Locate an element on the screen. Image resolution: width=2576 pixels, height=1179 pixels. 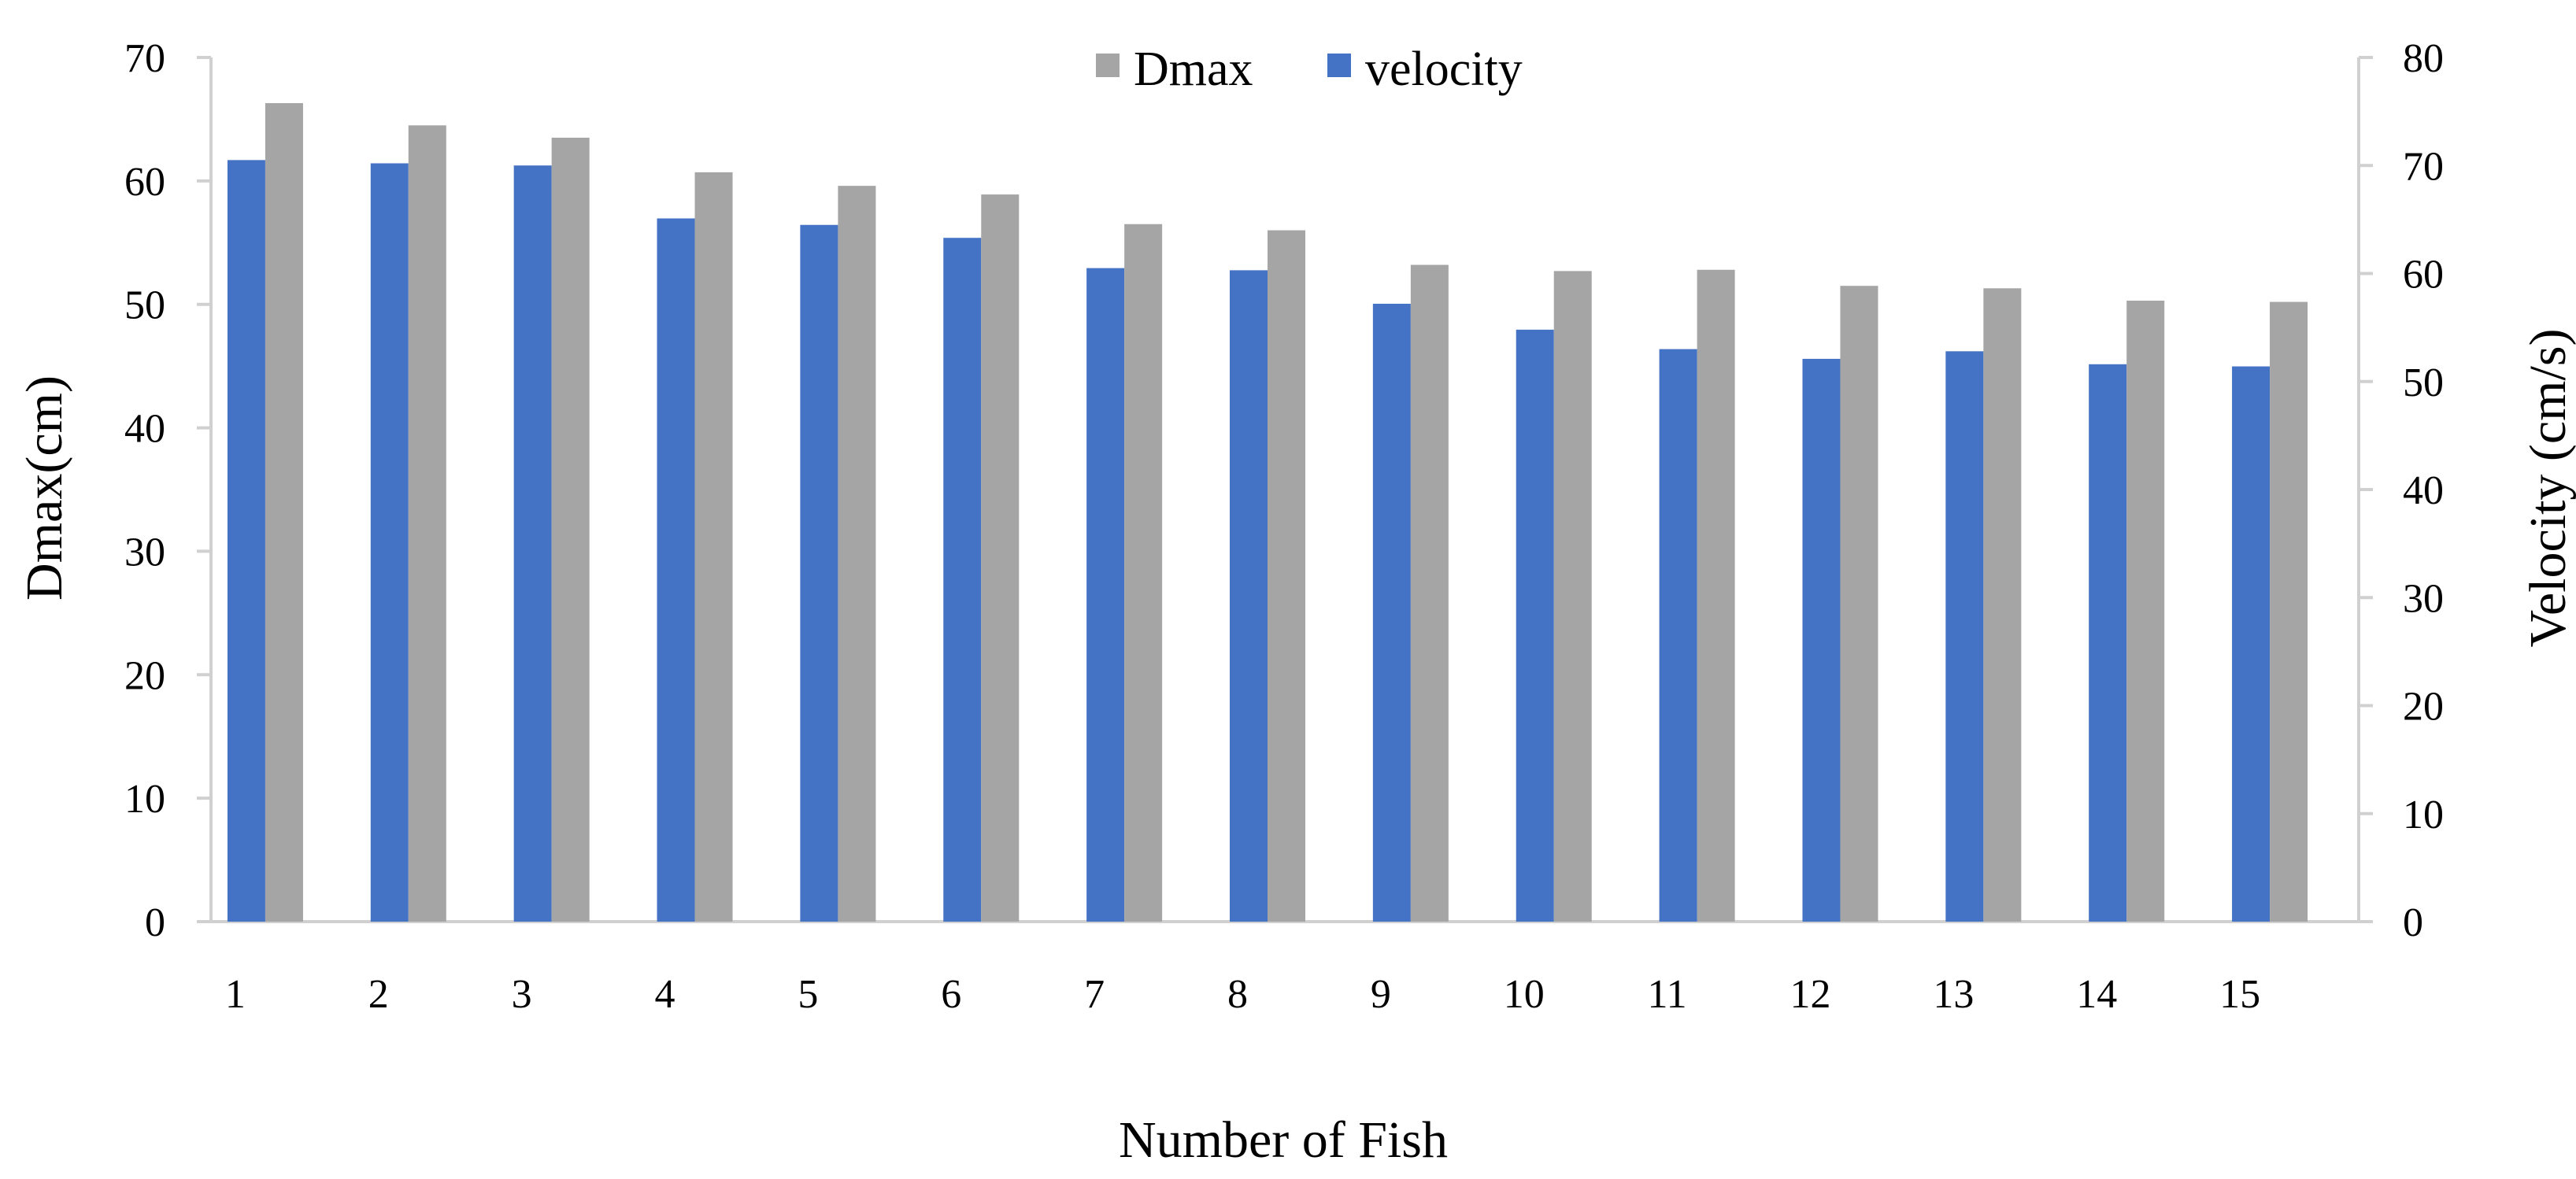
left-tick-label: 40 is located at coordinates (144, 429).